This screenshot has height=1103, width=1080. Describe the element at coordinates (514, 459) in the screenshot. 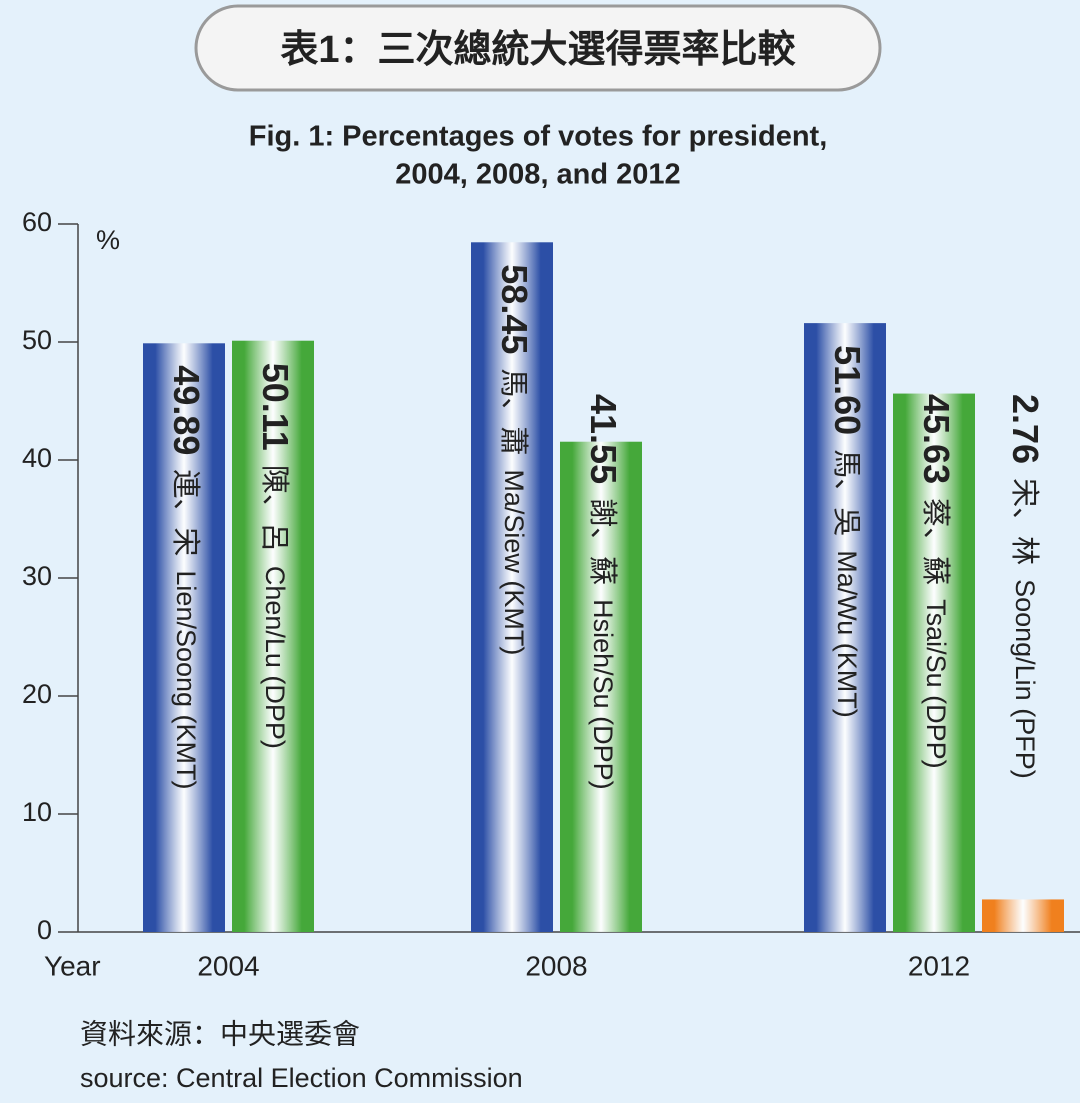

I see `bar-label: 58.45 馬、蕭 Ma/Siew (KMT)` at that location.